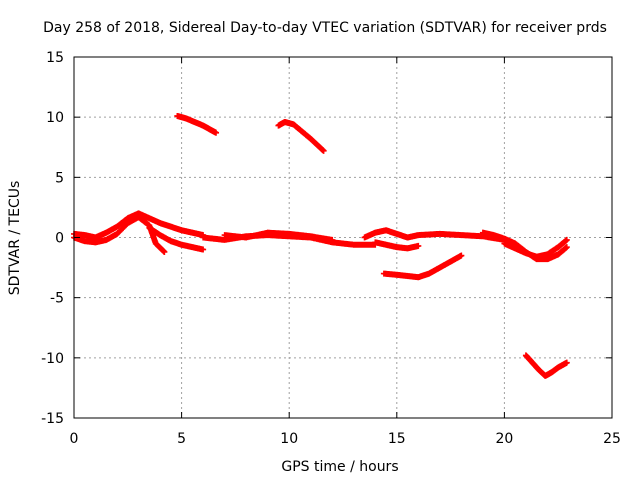  What do you see at coordinates (52, 238) in the screenshot?
I see `y-tick-labels: -15 -10 -5 0 5 10 15` at bounding box center [52, 238].